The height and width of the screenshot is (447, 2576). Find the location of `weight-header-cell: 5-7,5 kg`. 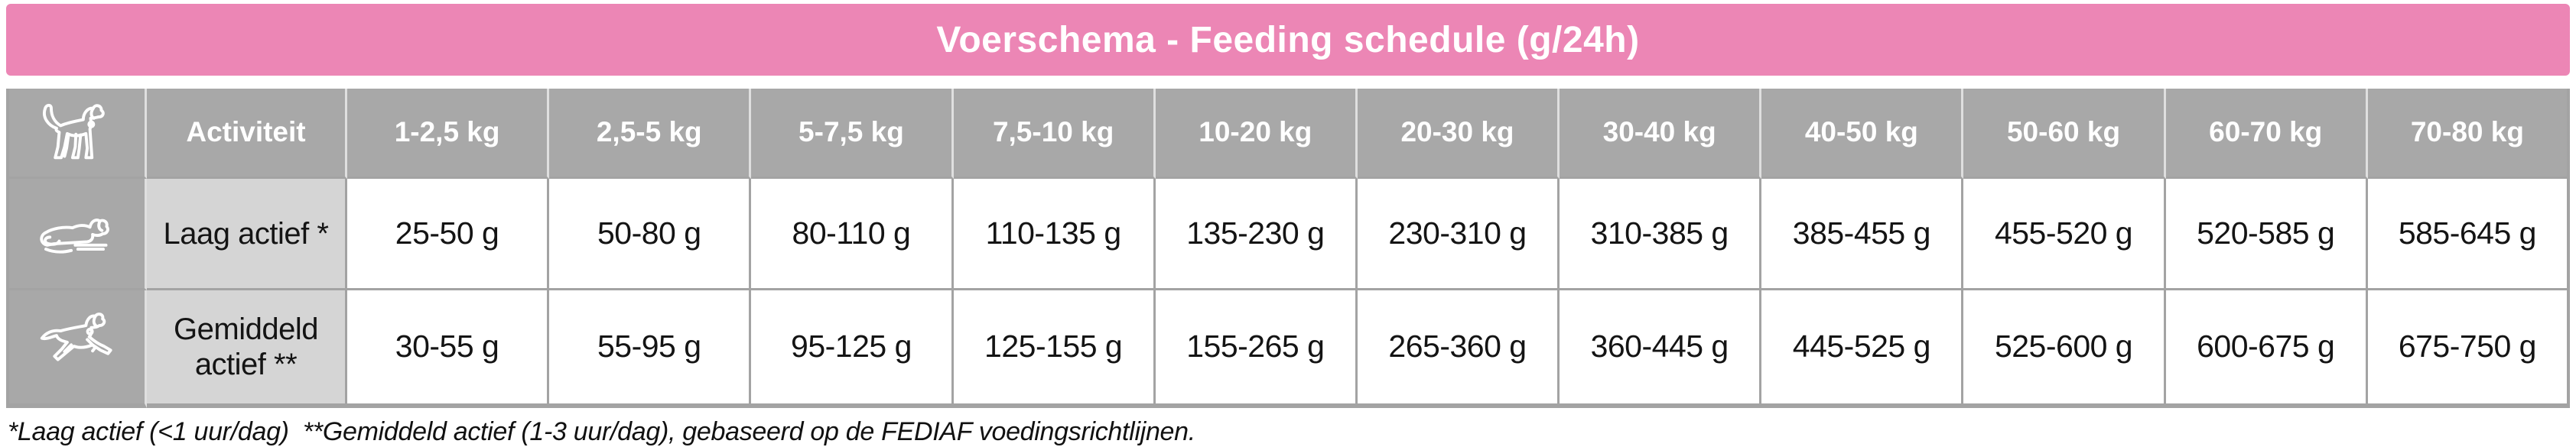

weight-header-cell: 5-7,5 kg is located at coordinates (852, 134).